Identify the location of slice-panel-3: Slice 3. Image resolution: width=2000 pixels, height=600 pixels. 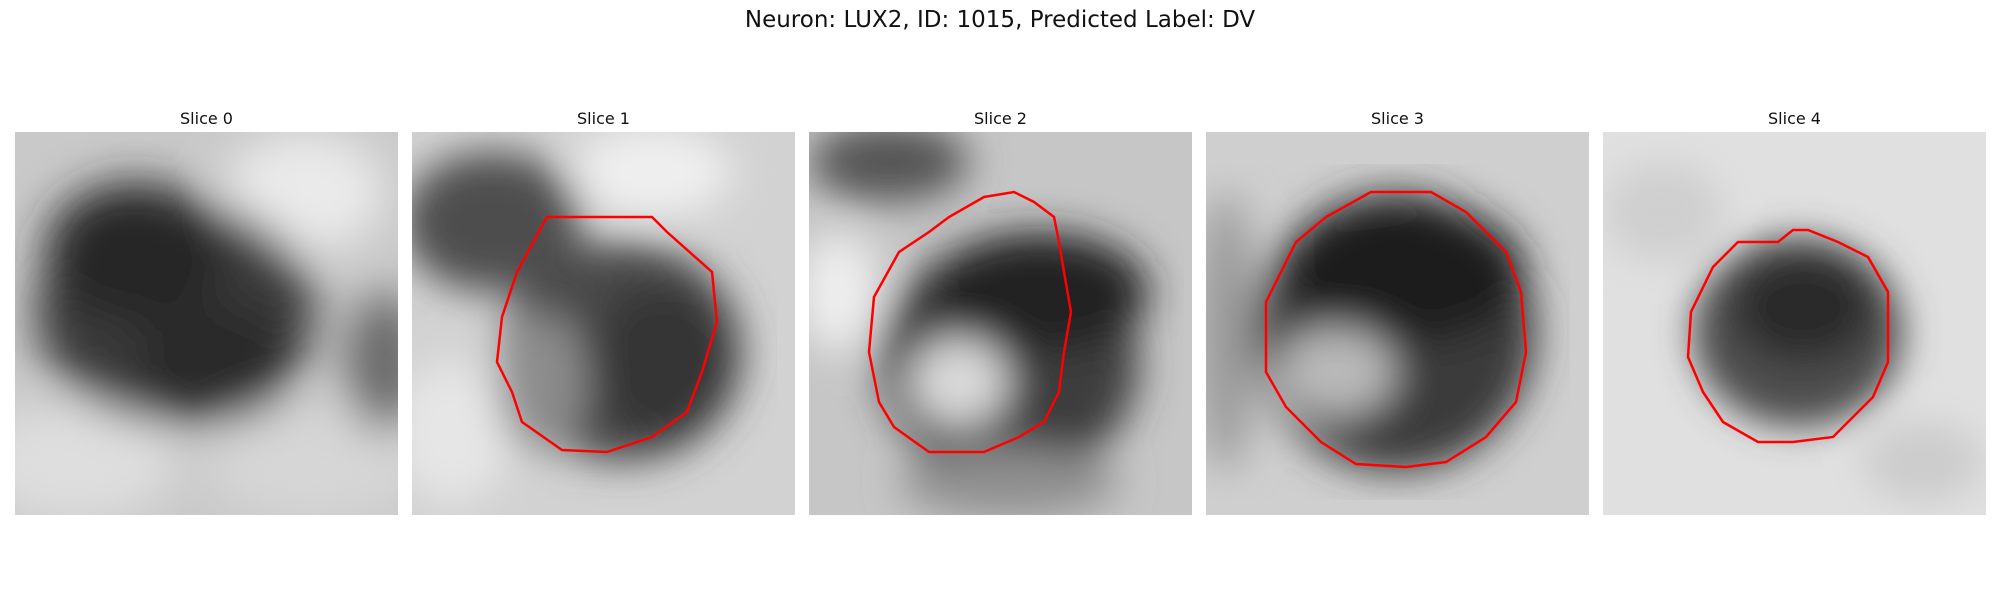
(1397, 310).